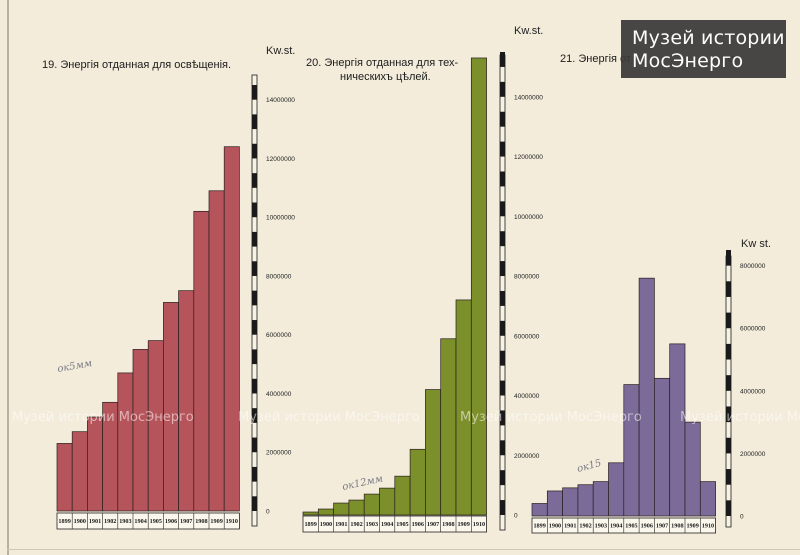 The height and width of the screenshot is (555, 800). Describe the element at coordinates (341, 524) in the screenshot. I see `chart20-year-label-1901: 1901` at that location.